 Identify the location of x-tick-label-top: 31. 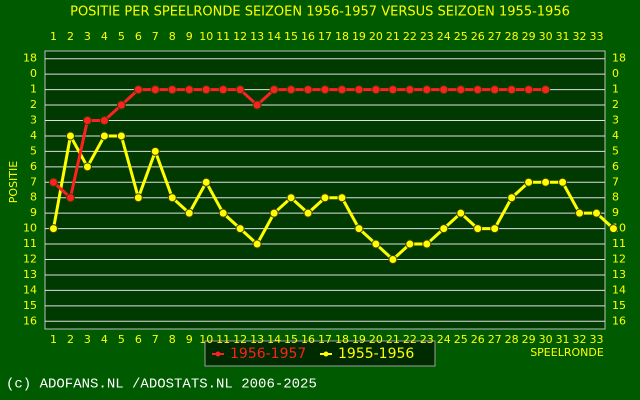
(563, 36).